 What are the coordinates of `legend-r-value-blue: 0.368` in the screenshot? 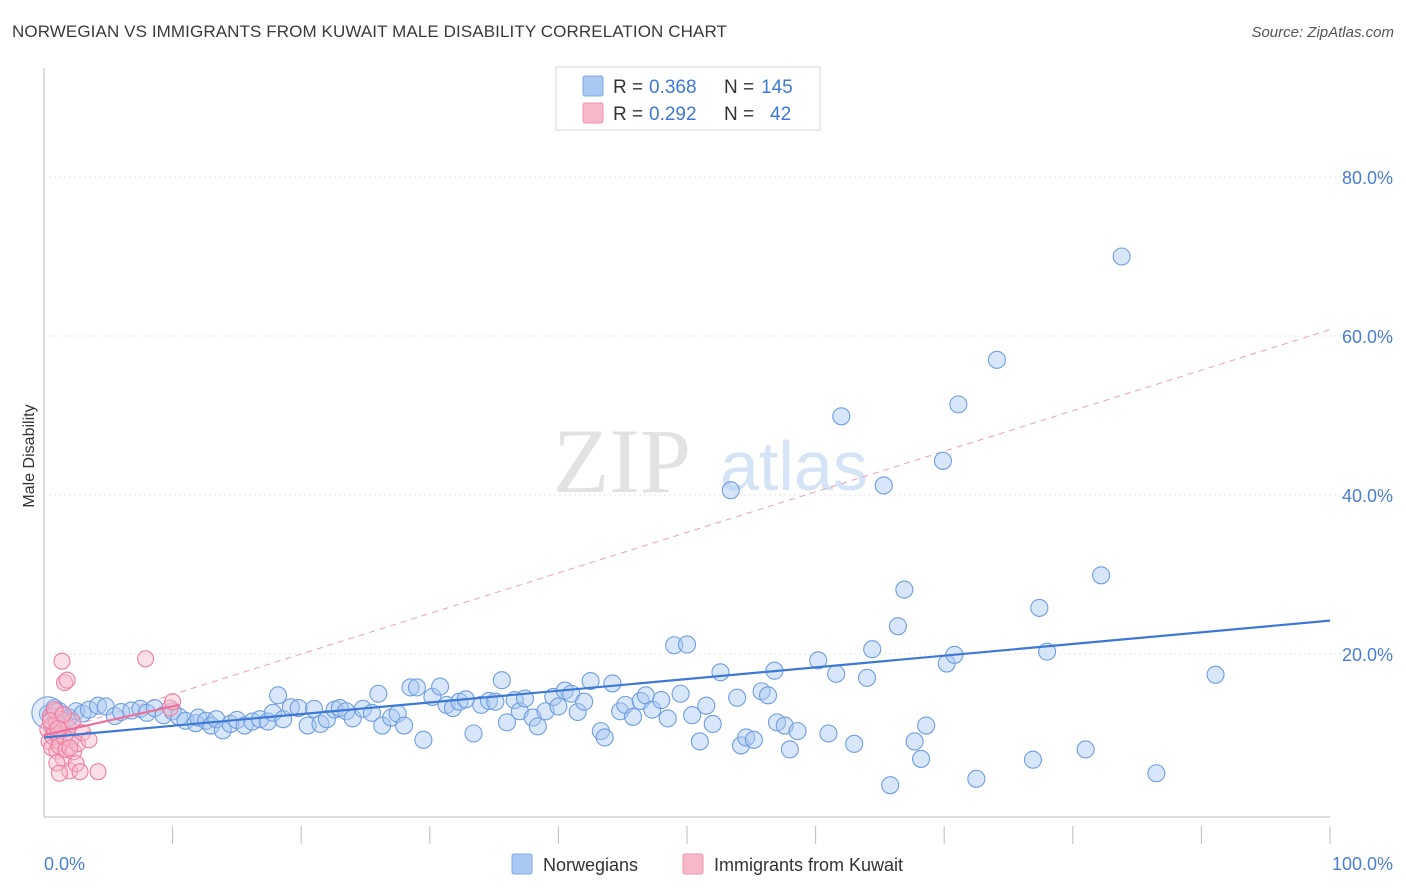 It's located at (673, 87).